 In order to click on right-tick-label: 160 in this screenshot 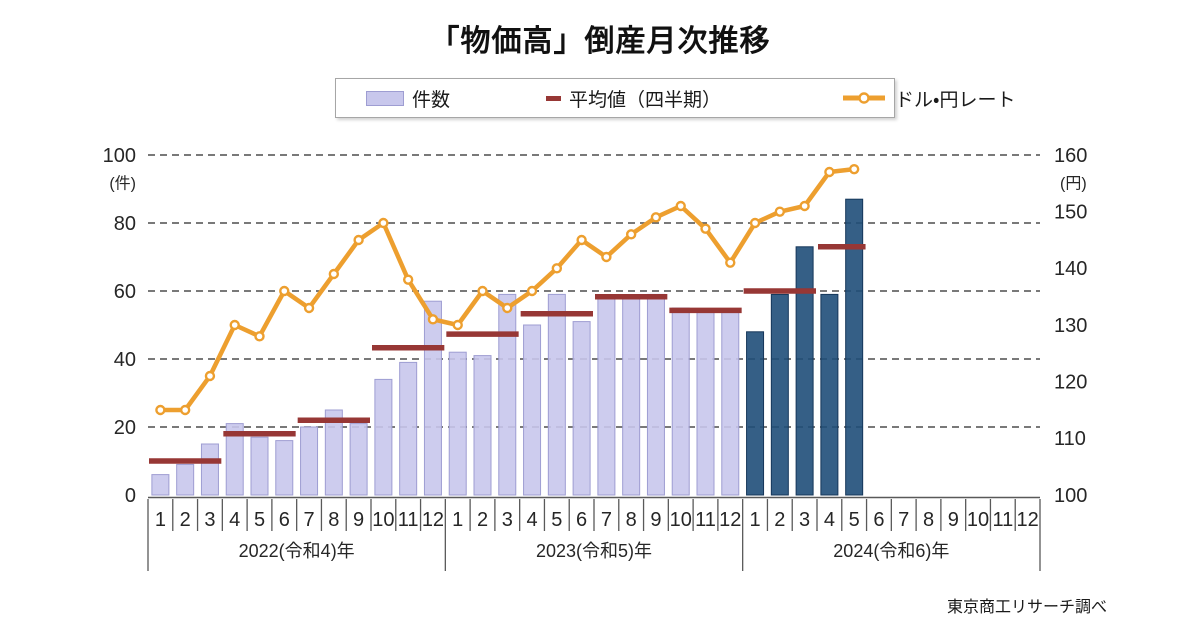, I will do `click(1070, 156)`.